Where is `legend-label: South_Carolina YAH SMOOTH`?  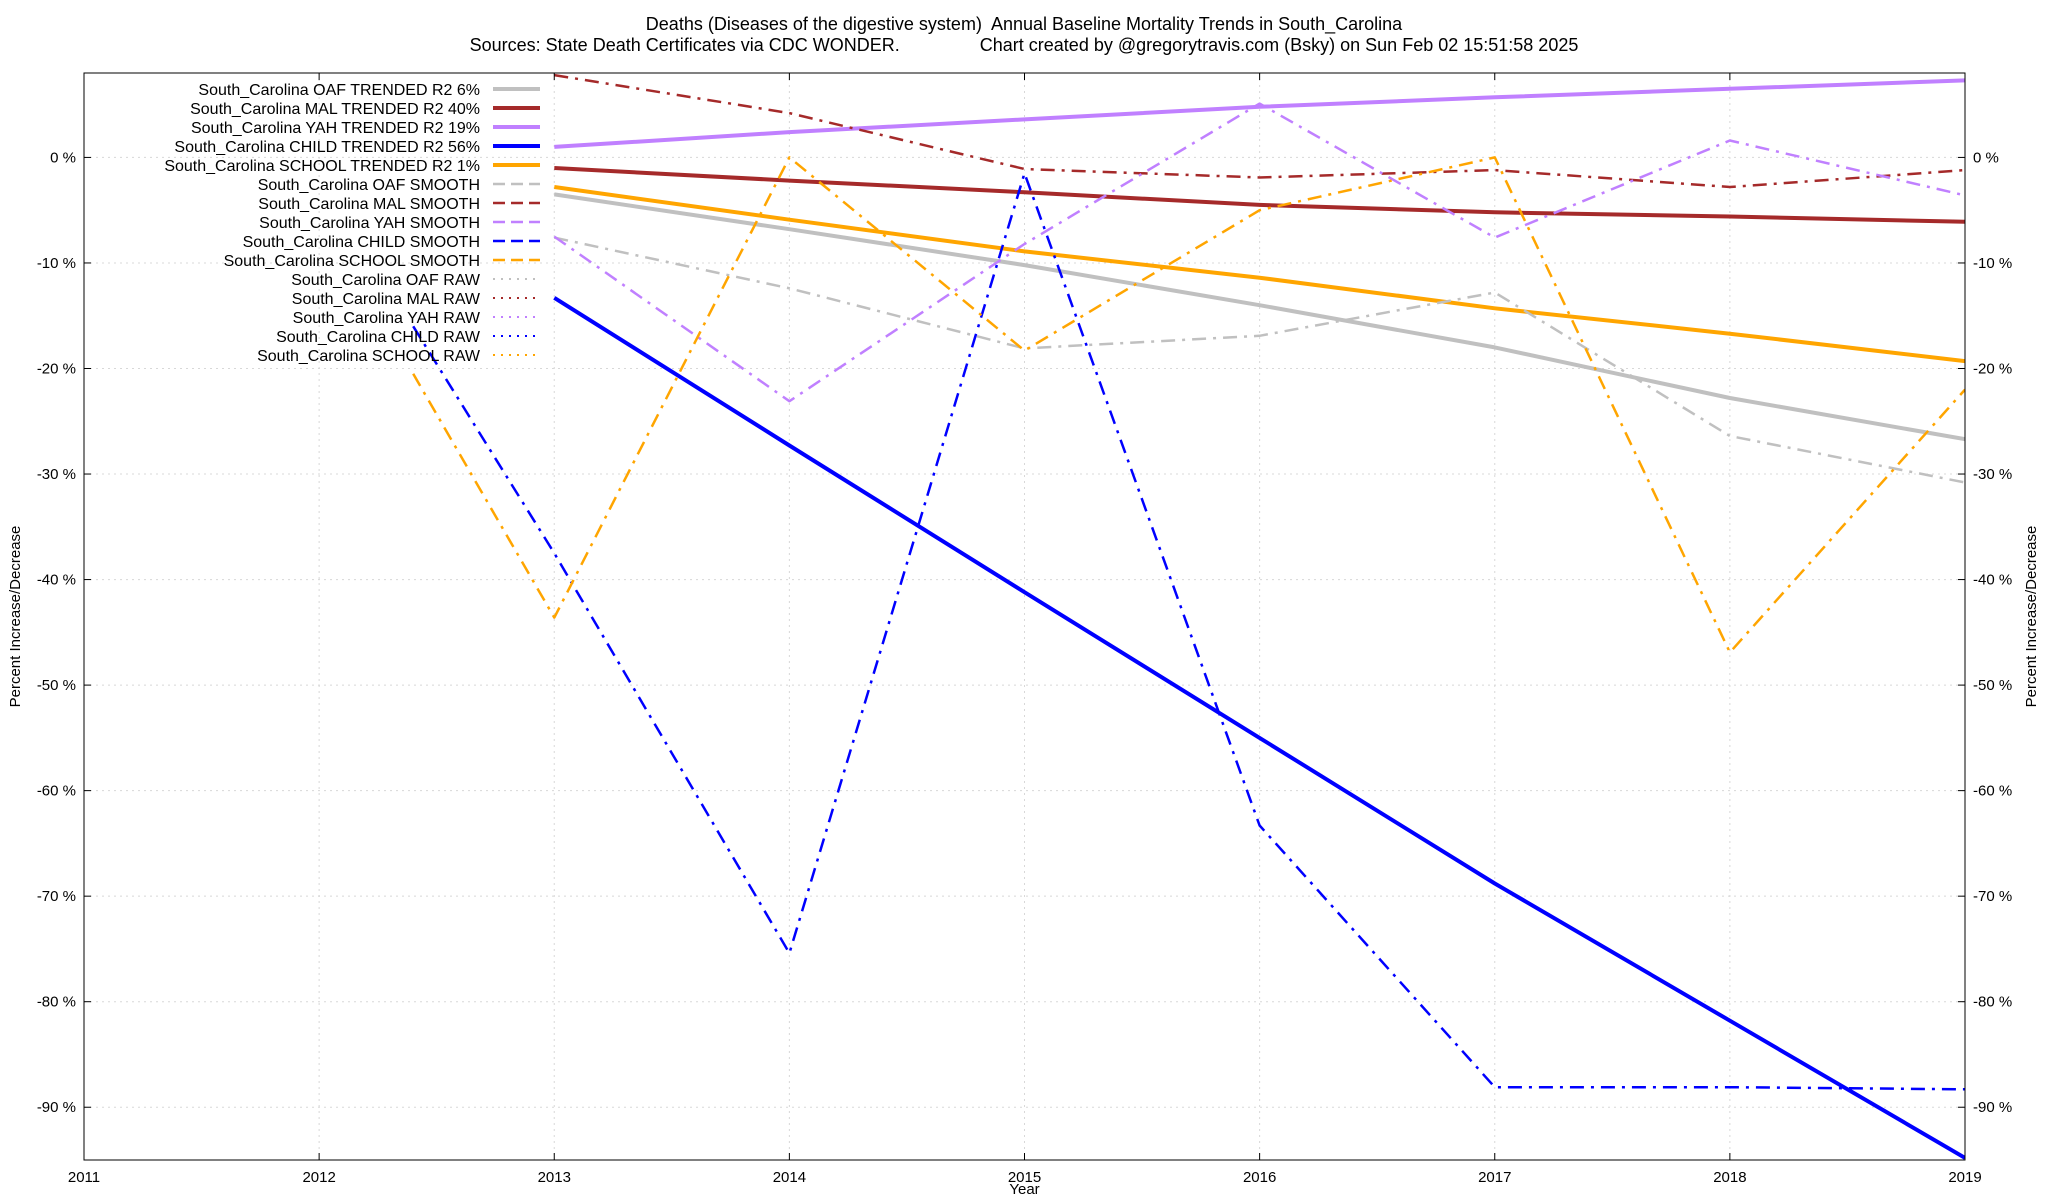 legend-label: South_Carolina YAH SMOOTH is located at coordinates (369, 223).